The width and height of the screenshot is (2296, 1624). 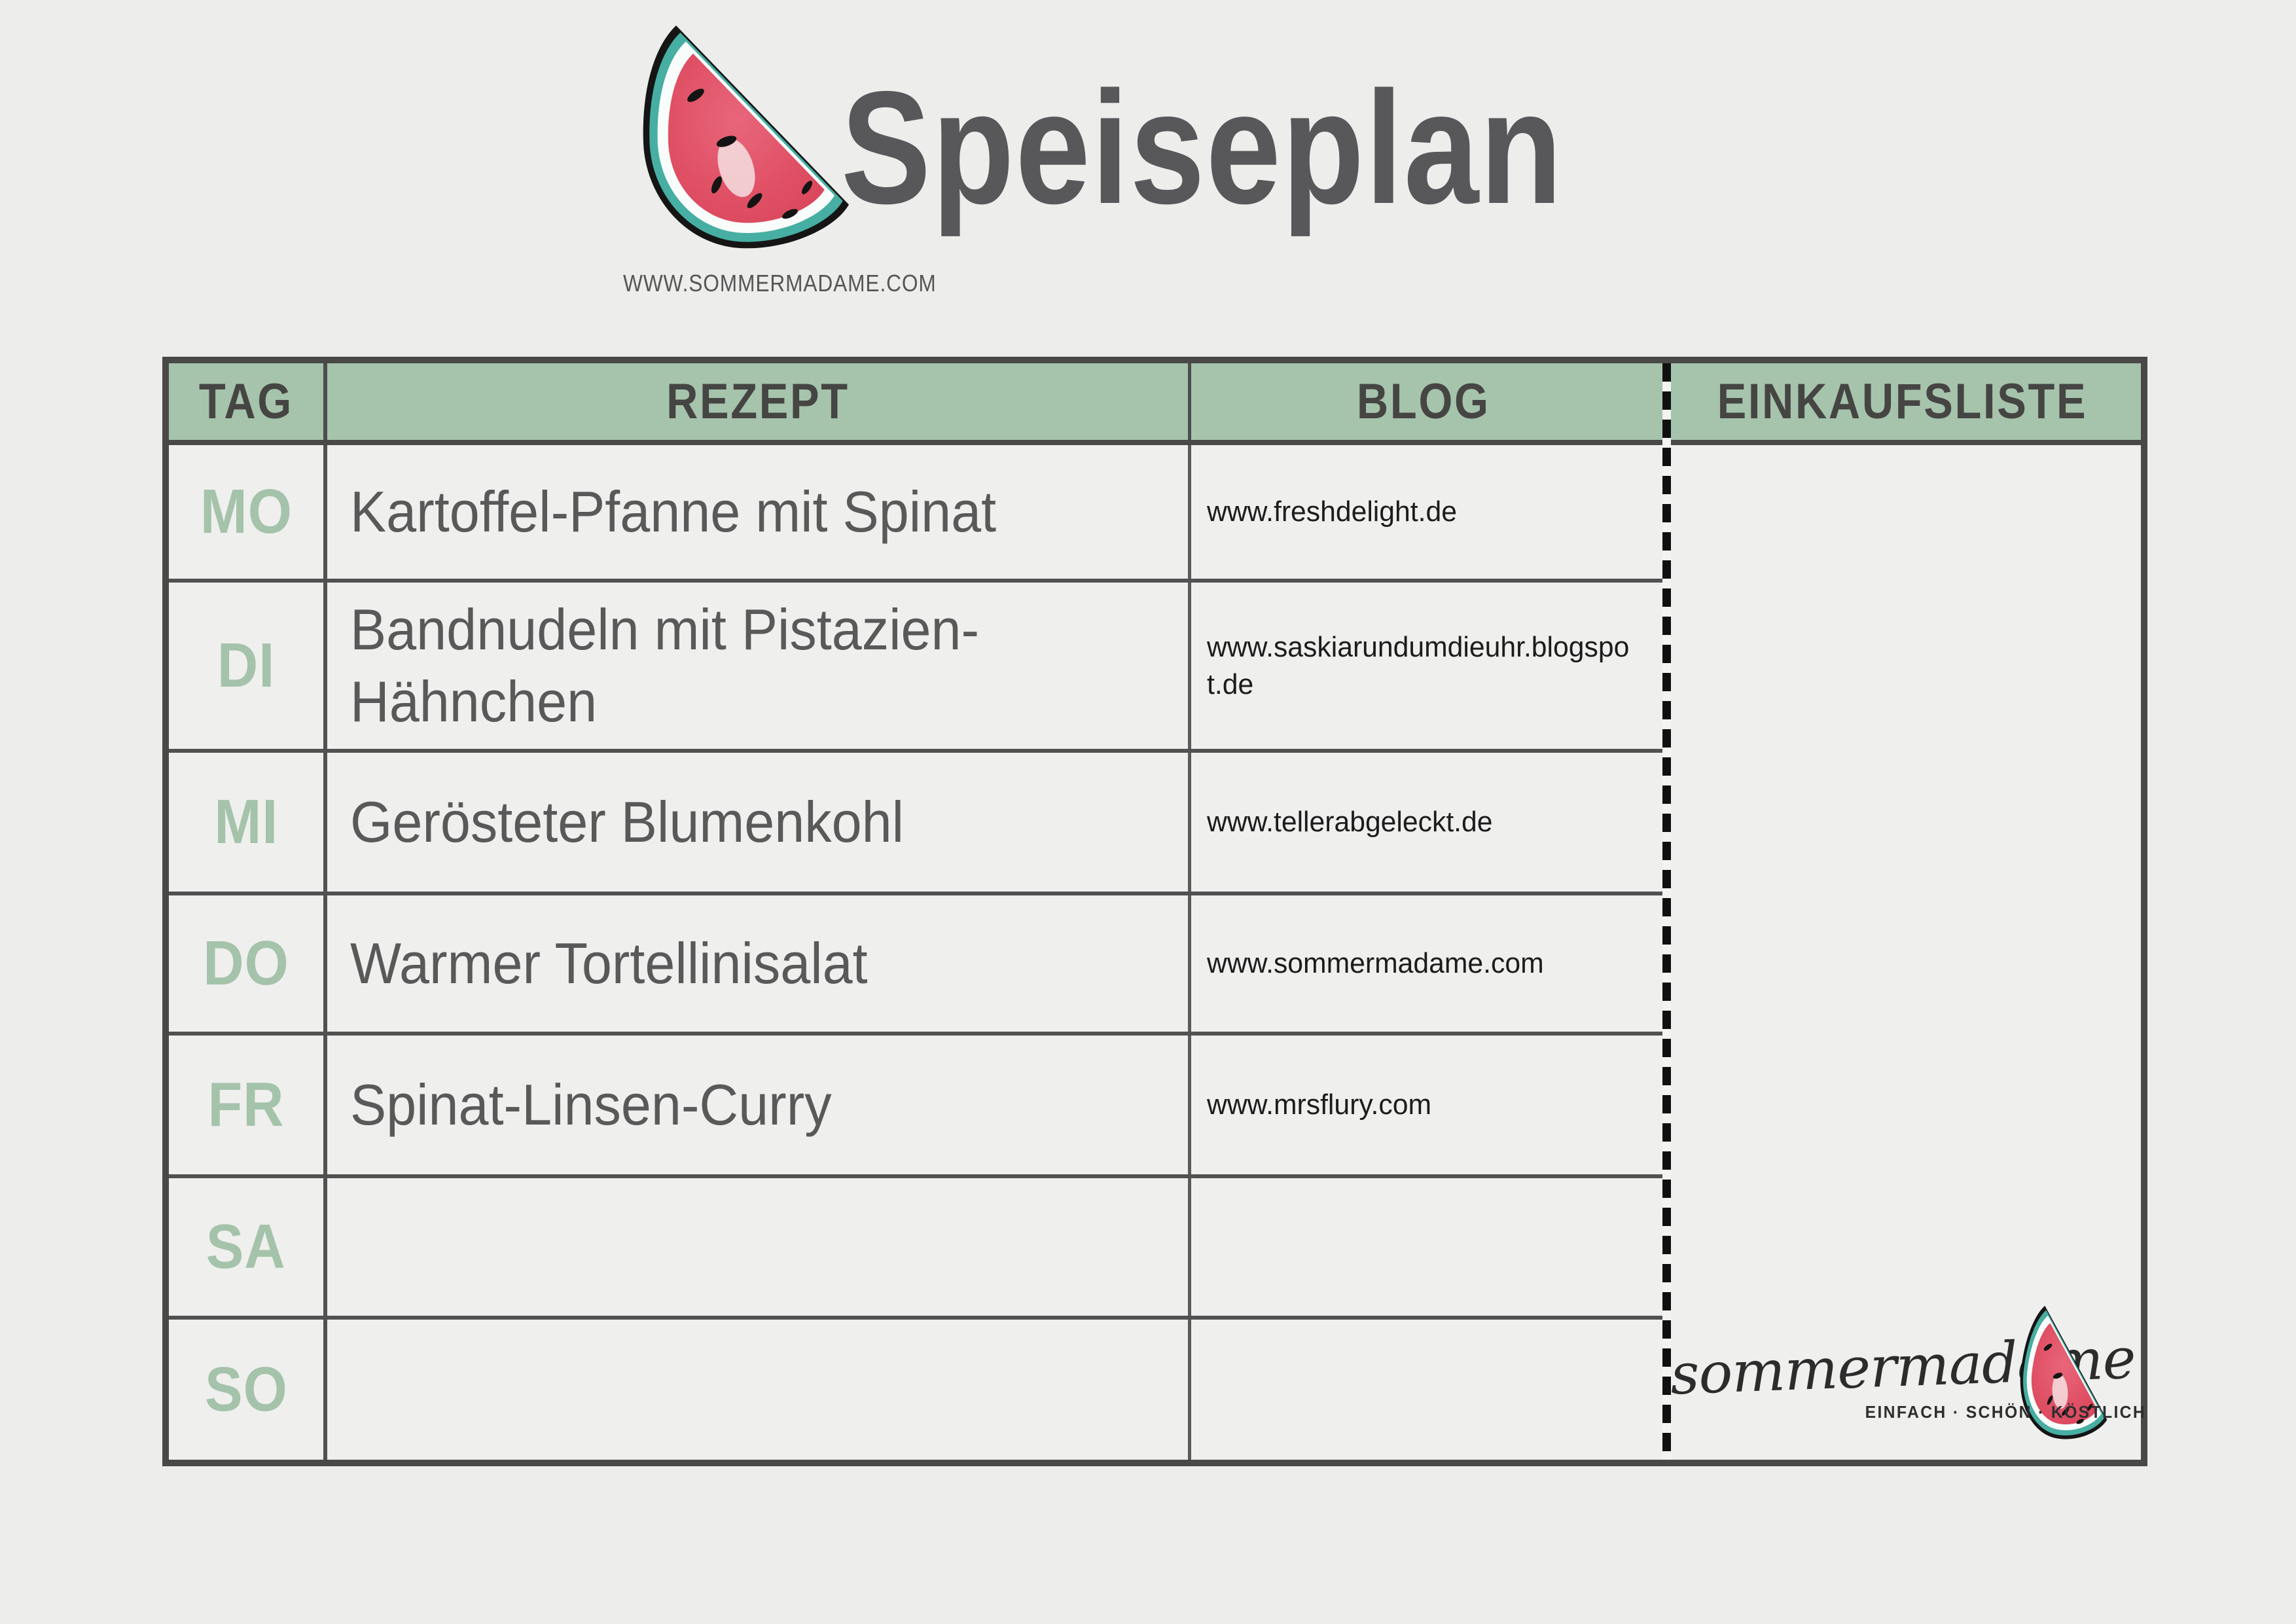 I want to click on blog-link: www.tellerabgeleckt.de, so click(x=1350, y=822).